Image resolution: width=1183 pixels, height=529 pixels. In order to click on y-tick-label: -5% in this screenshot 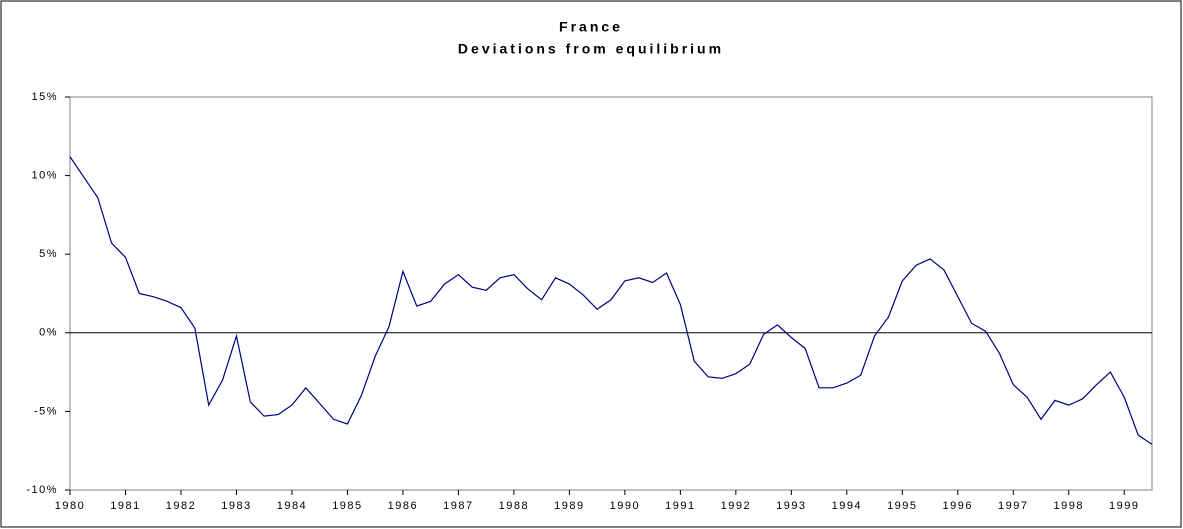, I will do `click(46, 411)`.